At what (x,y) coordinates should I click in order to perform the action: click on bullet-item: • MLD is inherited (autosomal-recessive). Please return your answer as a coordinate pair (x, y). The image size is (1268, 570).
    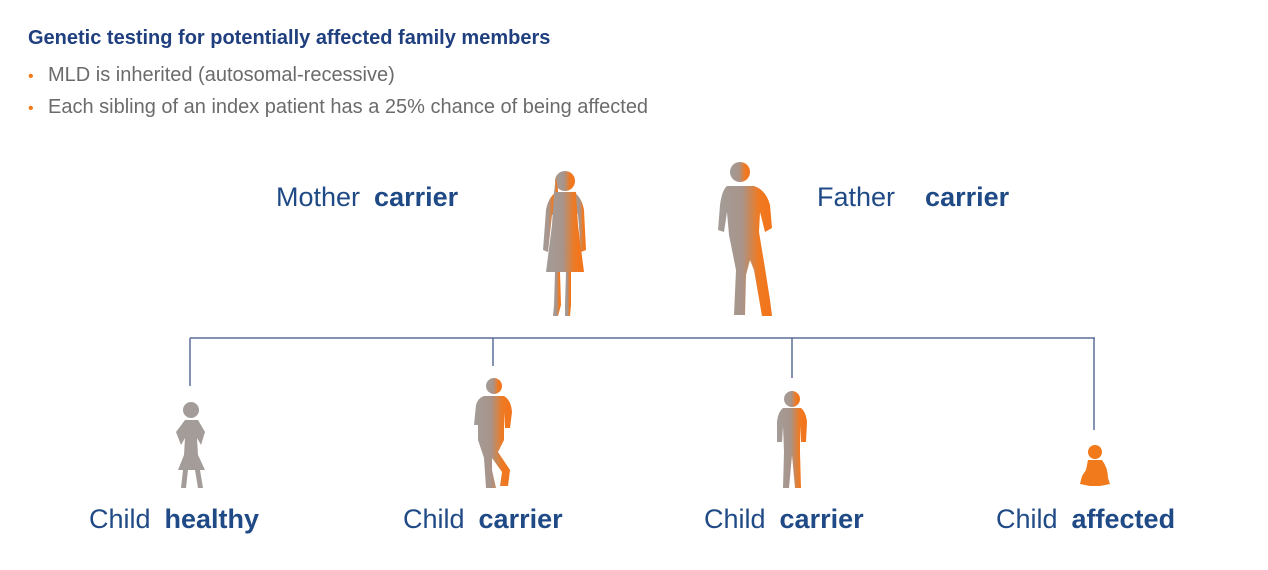
    Looking at the image, I should click on (338, 76).